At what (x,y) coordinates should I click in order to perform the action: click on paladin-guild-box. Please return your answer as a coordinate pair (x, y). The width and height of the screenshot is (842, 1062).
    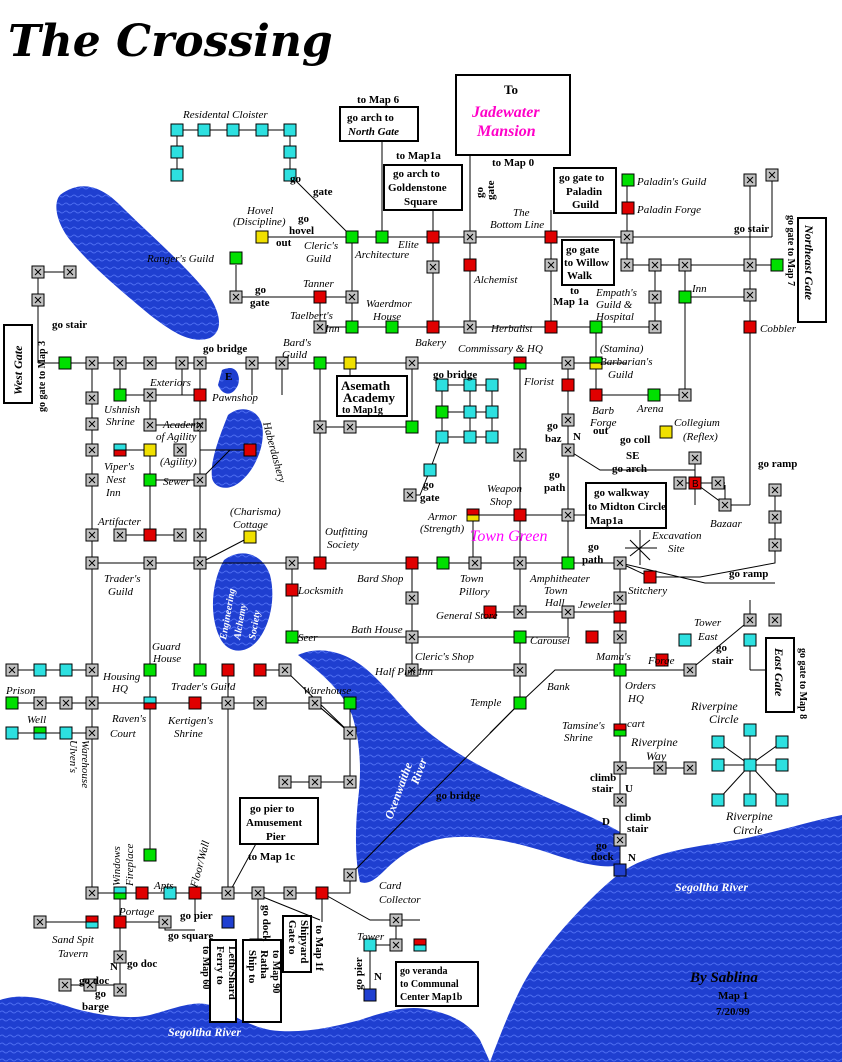
    Looking at the image, I should click on (585, 190).